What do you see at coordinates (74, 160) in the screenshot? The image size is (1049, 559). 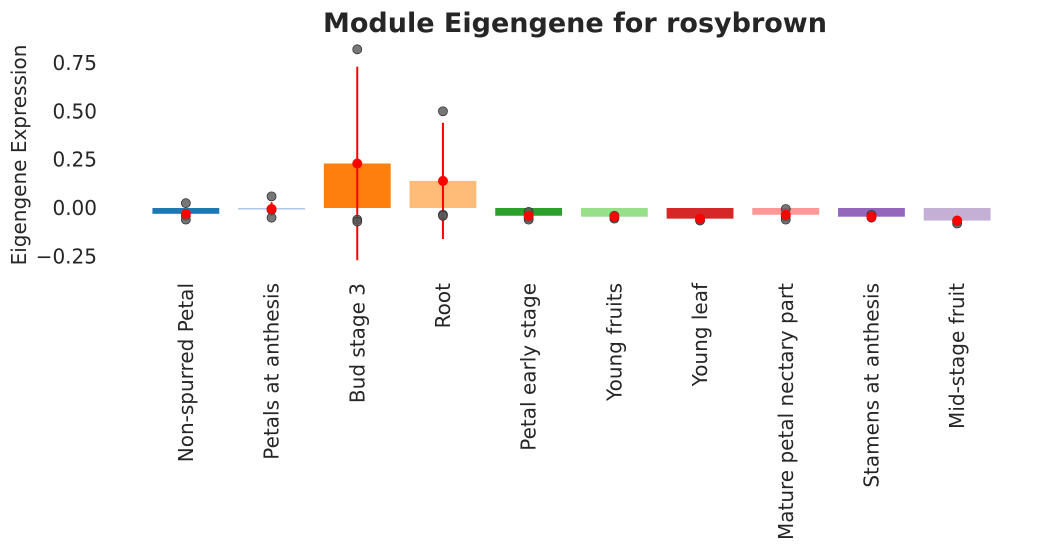 I see `y-tick-label: 0.25` at bounding box center [74, 160].